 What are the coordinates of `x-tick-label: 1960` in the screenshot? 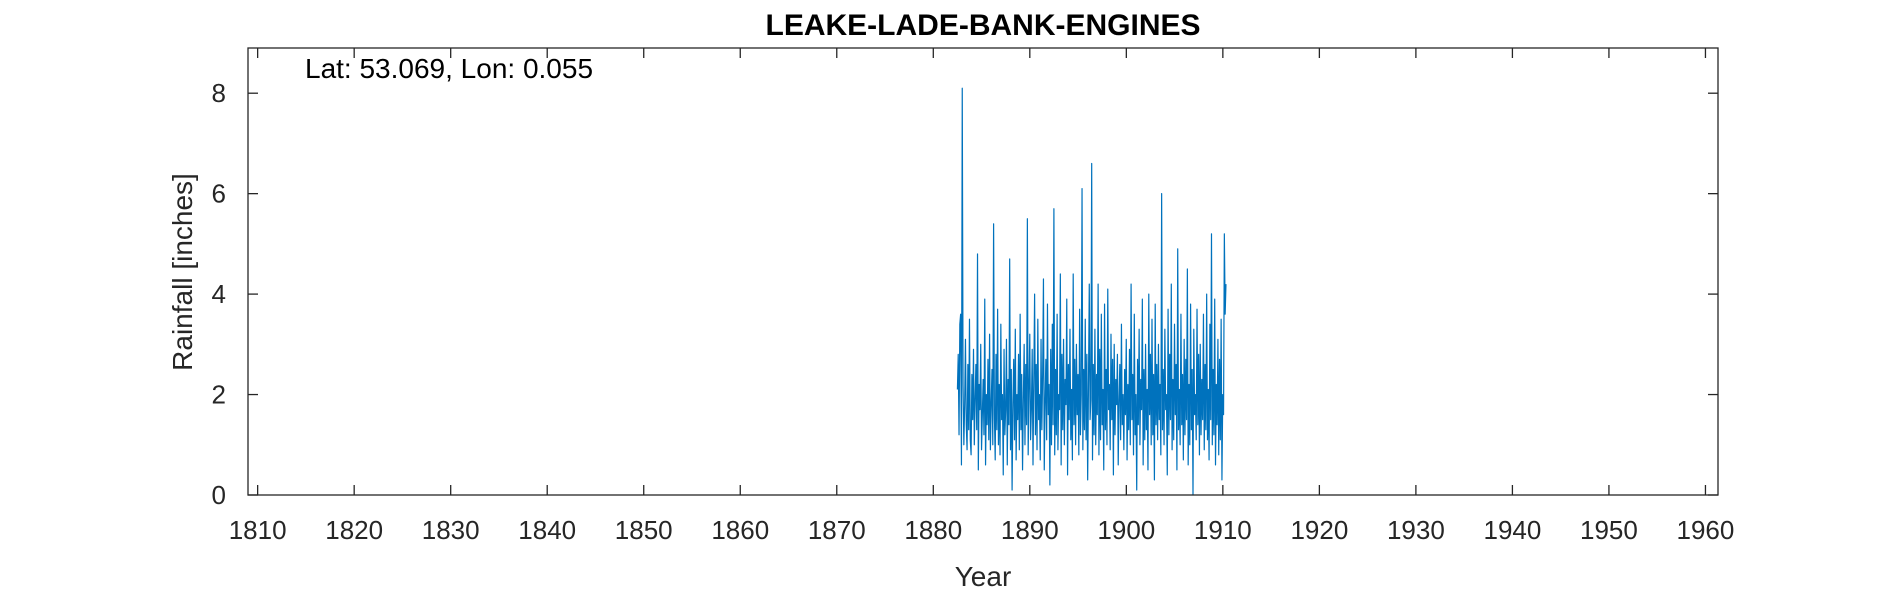 It's located at (1706, 530).